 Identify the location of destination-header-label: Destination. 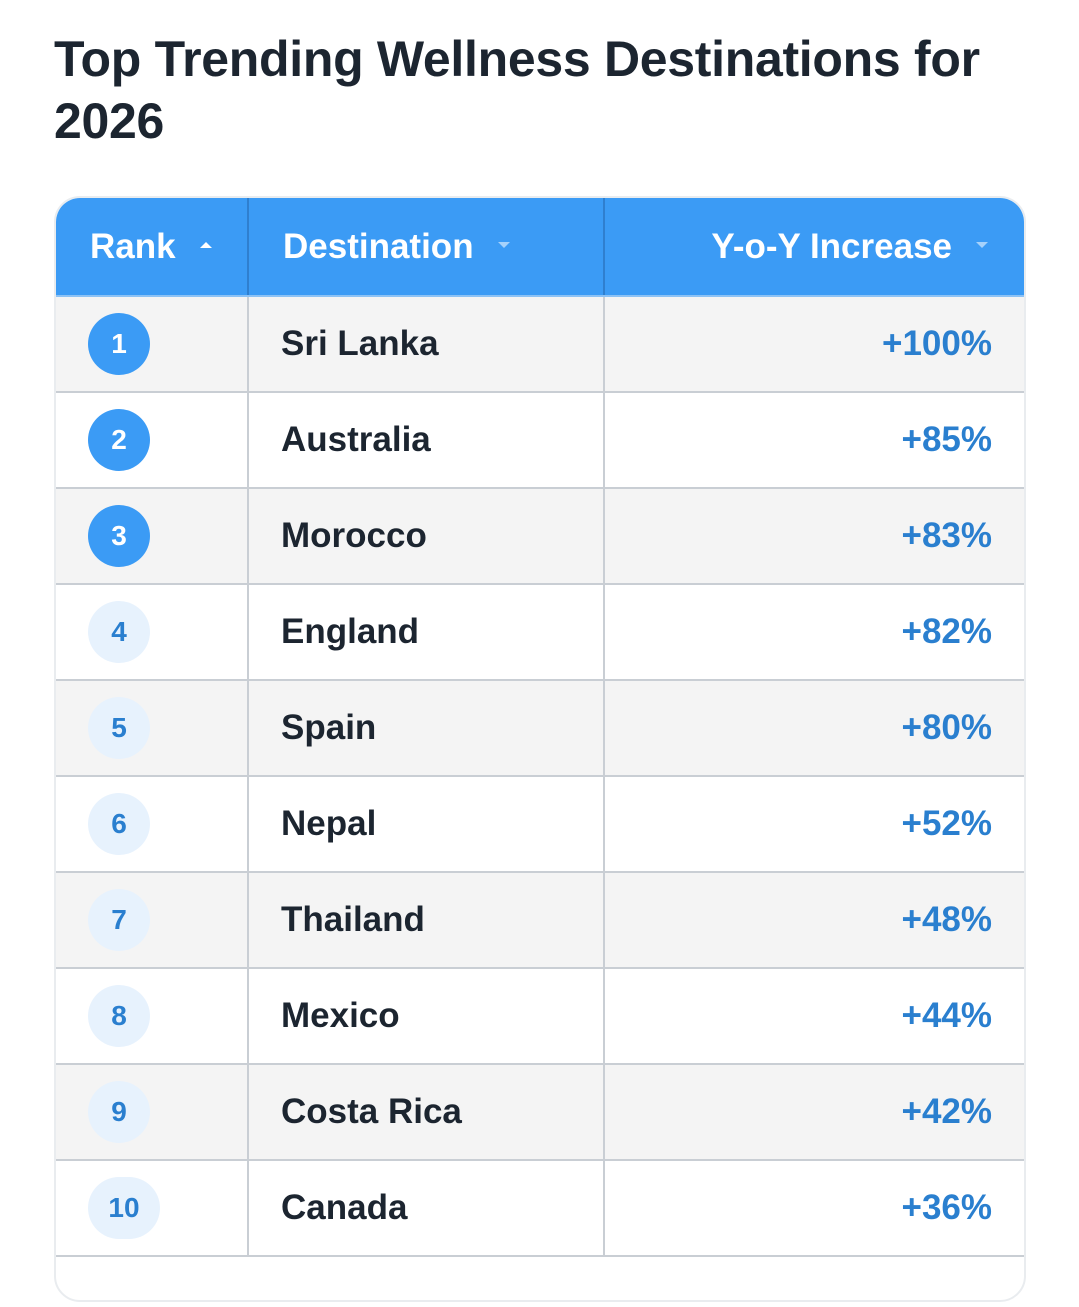
(378, 246).